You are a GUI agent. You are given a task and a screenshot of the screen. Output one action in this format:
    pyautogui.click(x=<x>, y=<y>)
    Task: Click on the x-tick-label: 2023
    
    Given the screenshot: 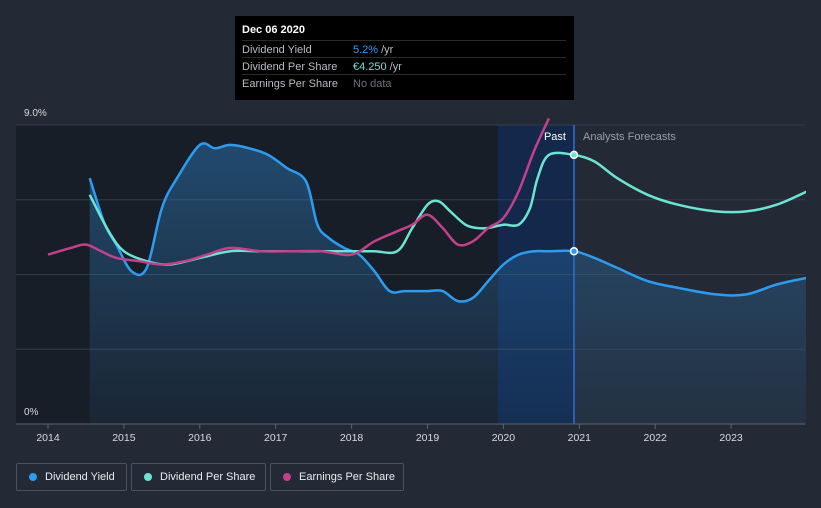 What is the action you would take?
    pyautogui.click(x=731, y=438)
    